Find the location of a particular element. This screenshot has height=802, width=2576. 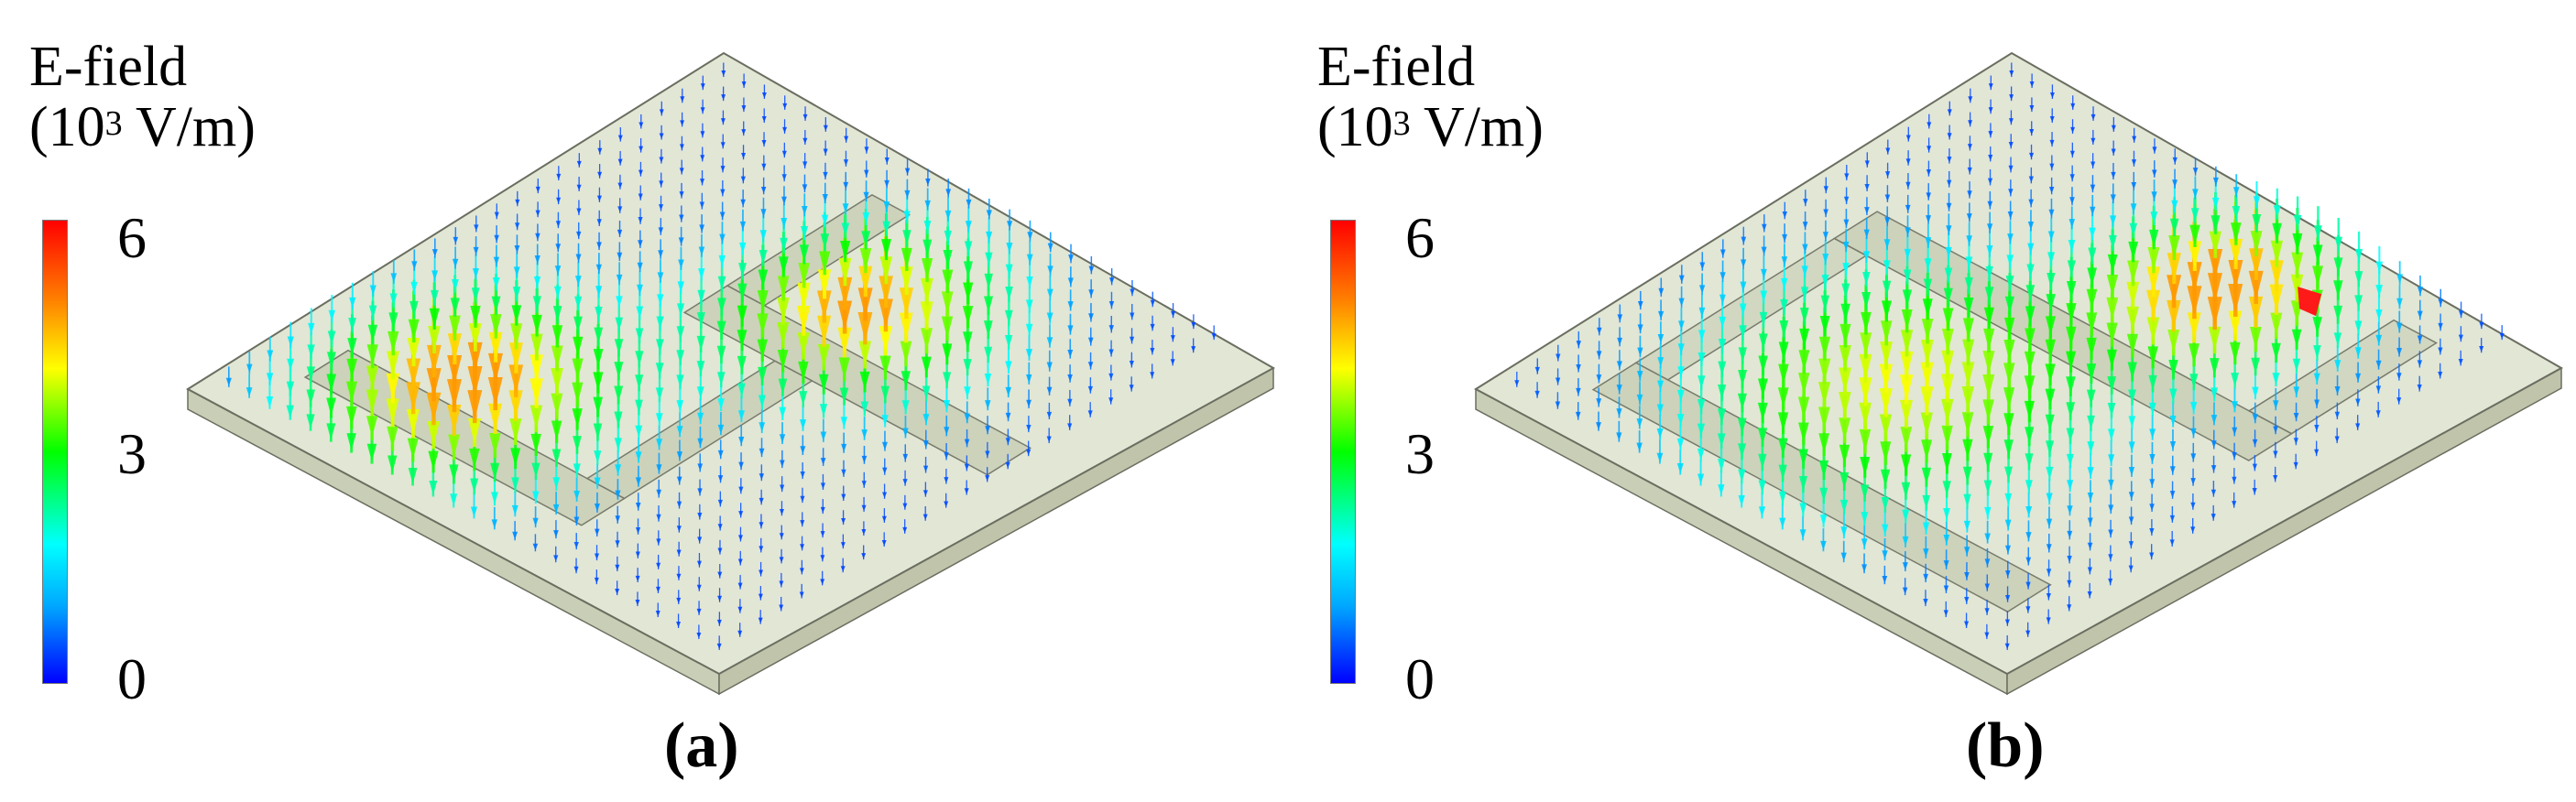

panel-caption: (a) is located at coordinates (702, 745).